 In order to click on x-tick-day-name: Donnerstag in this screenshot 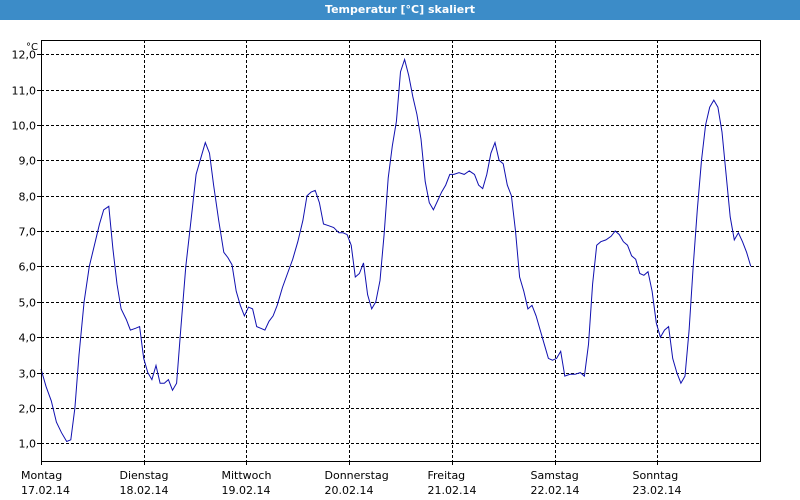, I will do `click(357, 475)`.